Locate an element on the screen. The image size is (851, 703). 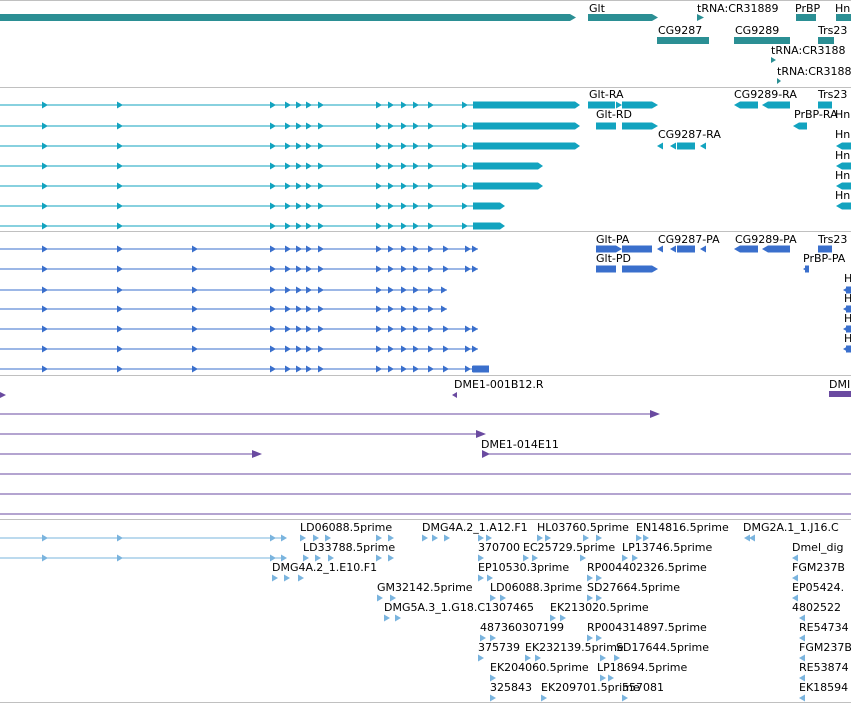
est-label: RP004314897.5prime is located at coordinates (647, 627).